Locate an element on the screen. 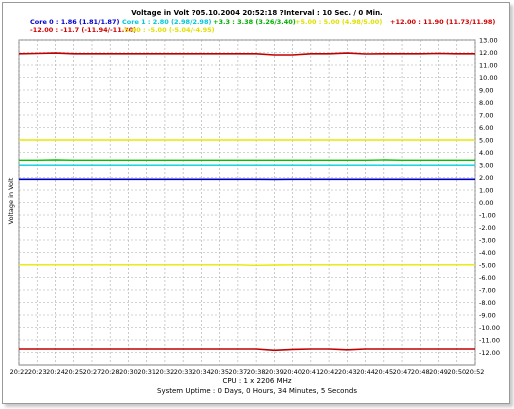  y-tick-label: -3.00 is located at coordinates (487, 241).